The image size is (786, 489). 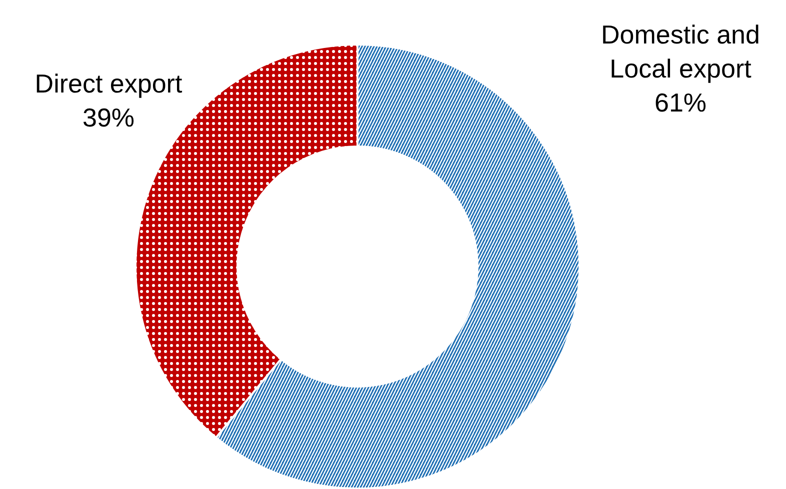 What do you see at coordinates (680, 52) in the screenshot?
I see `slice-label: Domestic and Local export` at bounding box center [680, 52].